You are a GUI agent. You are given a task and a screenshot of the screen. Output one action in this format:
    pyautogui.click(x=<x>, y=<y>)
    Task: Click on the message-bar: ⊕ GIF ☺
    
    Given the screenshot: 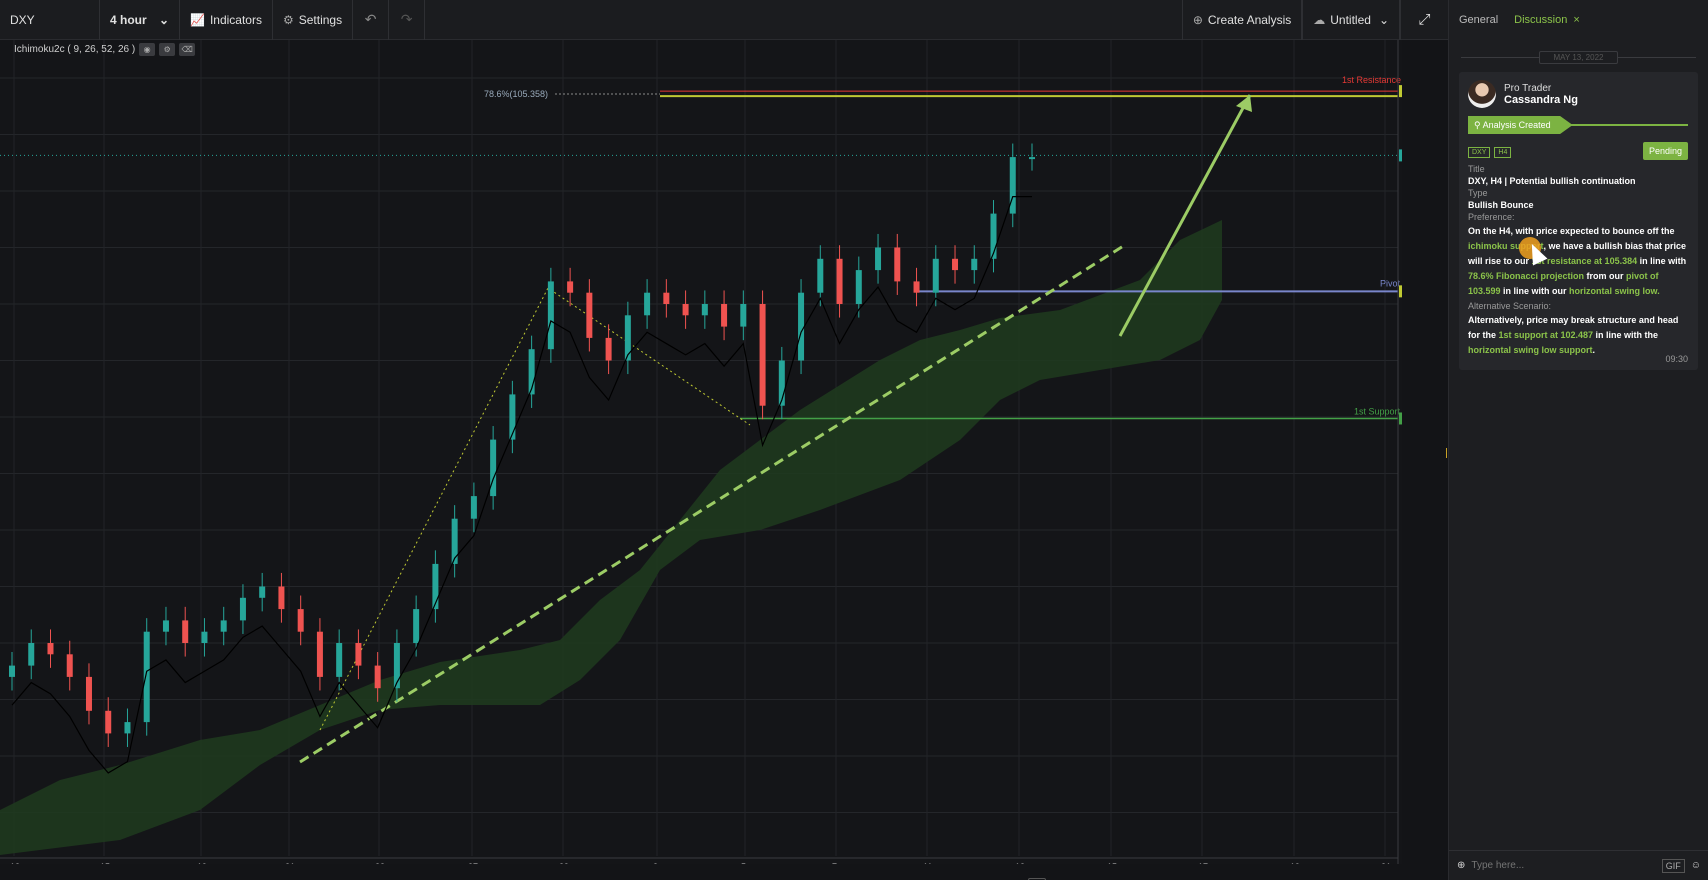 What is the action you would take?
    pyautogui.click(x=1578, y=865)
    